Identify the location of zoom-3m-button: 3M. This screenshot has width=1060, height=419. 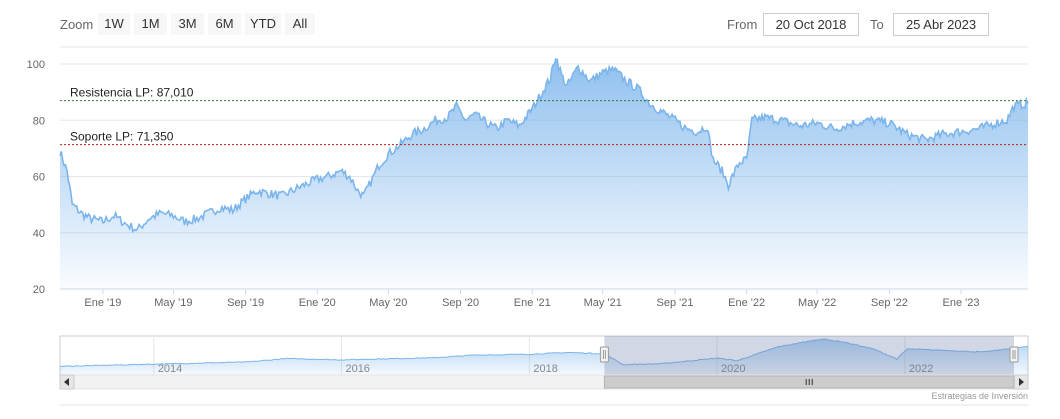
(187, 24).